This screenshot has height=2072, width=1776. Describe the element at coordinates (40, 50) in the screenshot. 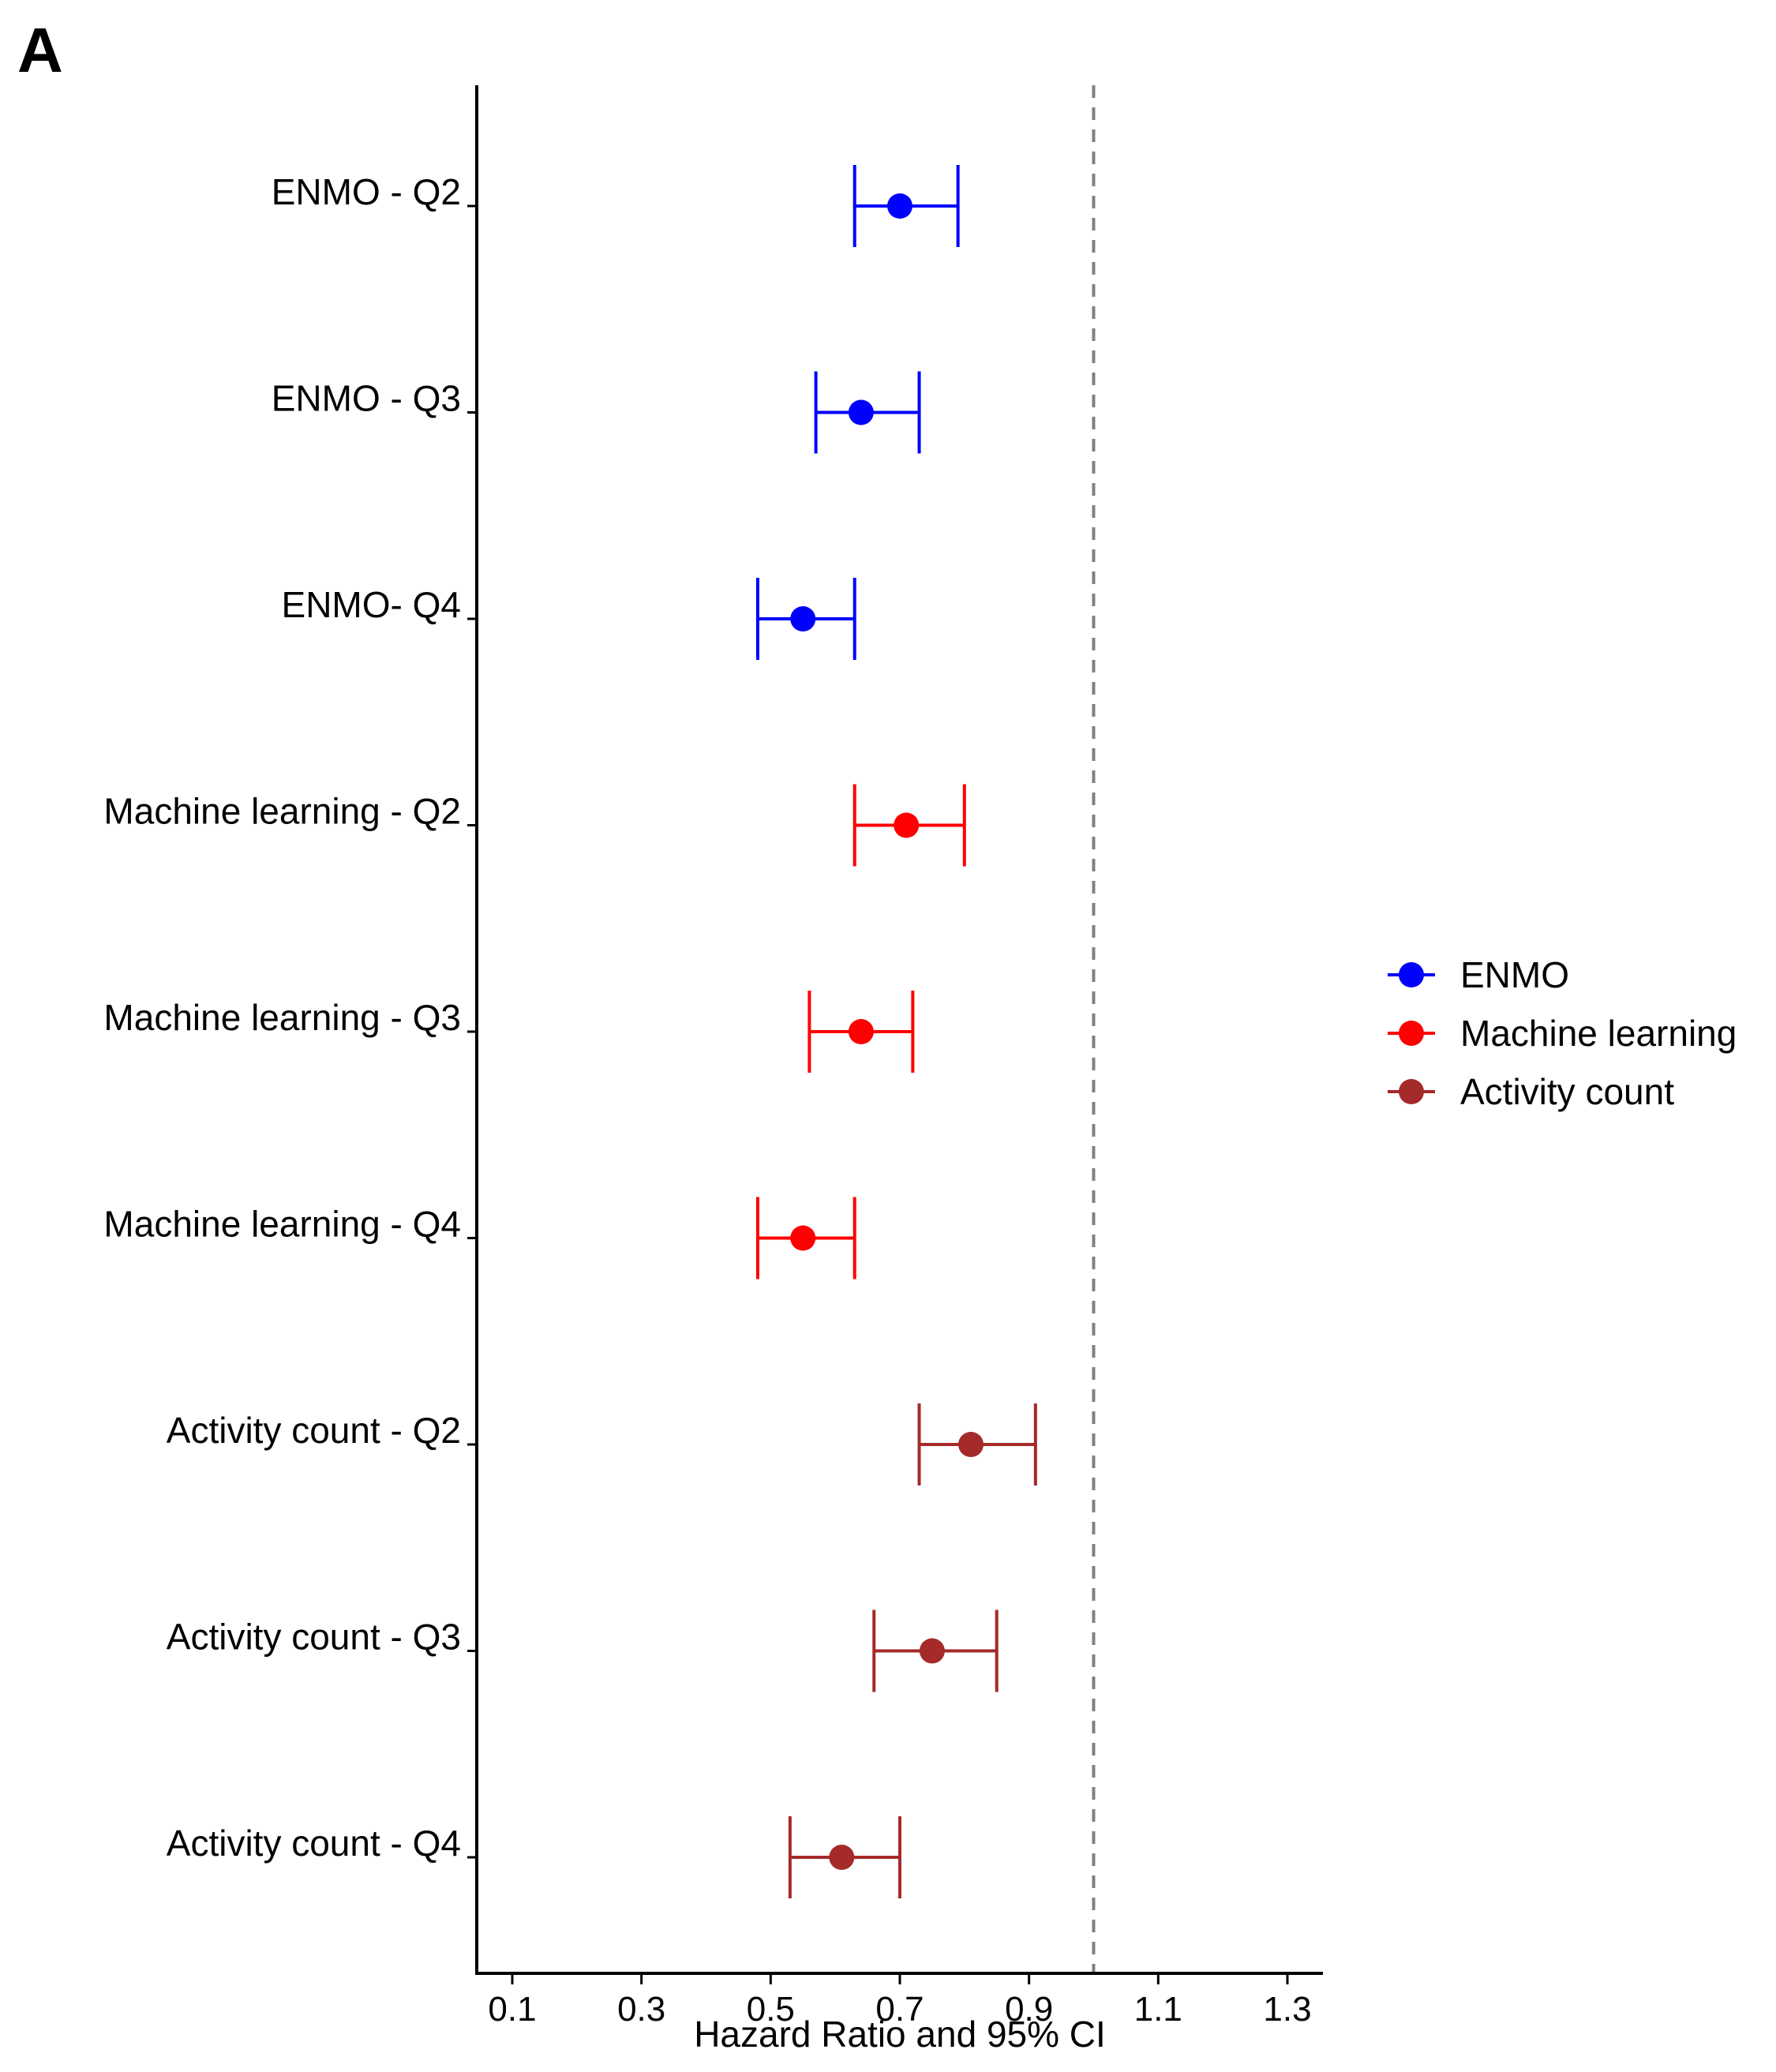

I see `panel-letter: A` at that location.